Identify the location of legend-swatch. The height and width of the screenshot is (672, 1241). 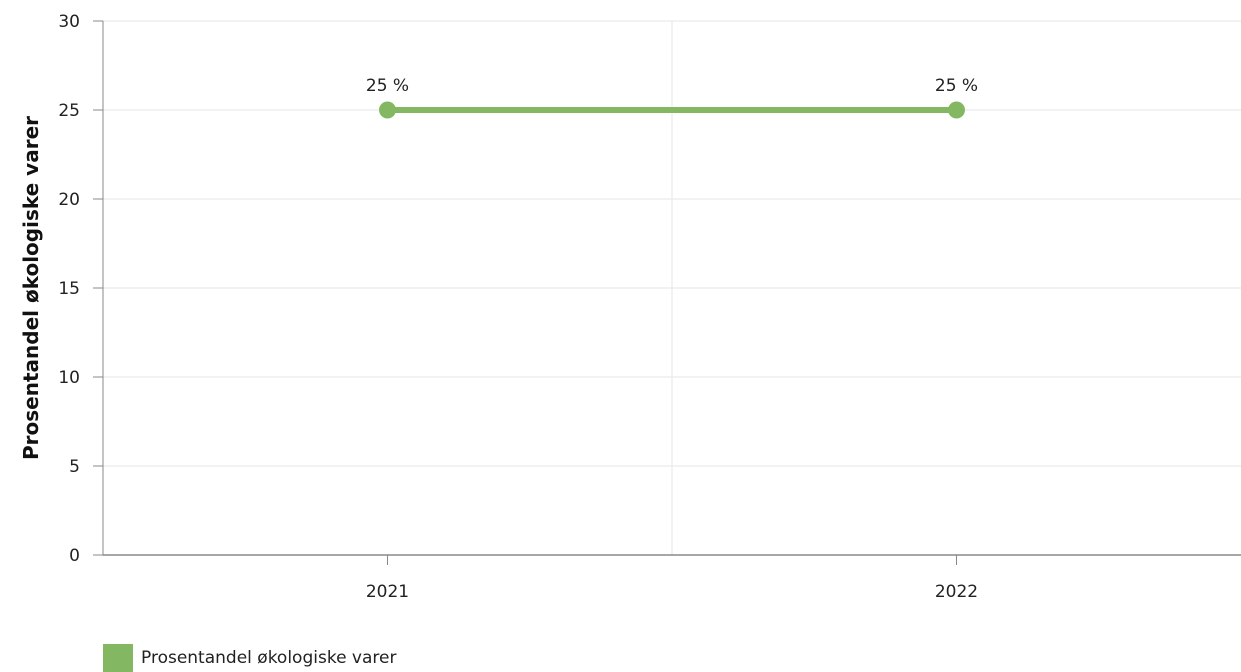
(118, 658).